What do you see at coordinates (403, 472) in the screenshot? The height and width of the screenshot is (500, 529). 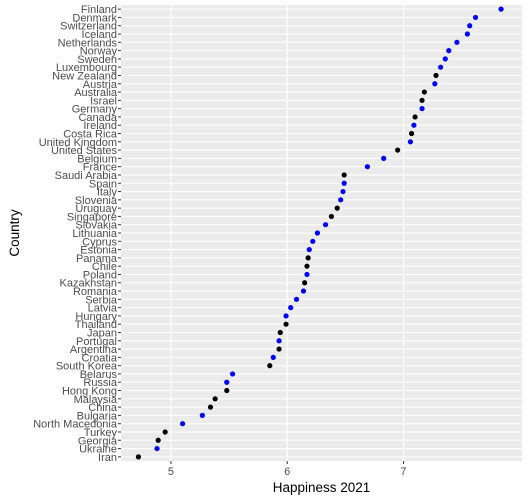 I see `x-tick-label: 7` at bounding box center [403, 472].